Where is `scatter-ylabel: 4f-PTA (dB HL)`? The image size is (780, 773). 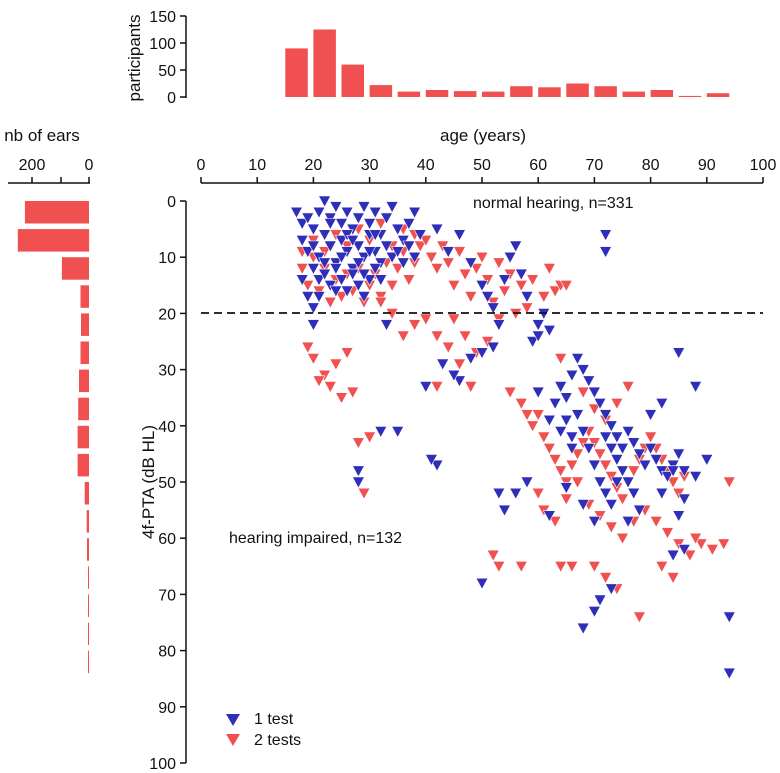
scatter-ylabel: 4f-PTA (dB HL) is located at coordinates (148, 482).